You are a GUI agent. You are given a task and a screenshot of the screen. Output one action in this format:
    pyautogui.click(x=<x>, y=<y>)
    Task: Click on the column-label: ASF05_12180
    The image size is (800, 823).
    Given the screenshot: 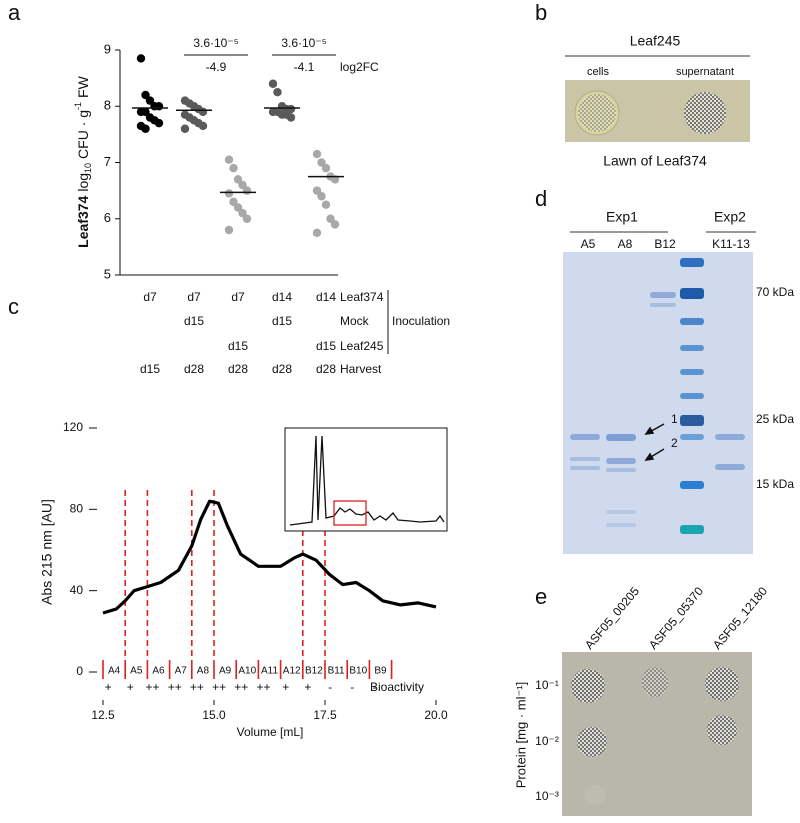 What is the action you would take?
    pyautogui.click(x=740, y=618)
    